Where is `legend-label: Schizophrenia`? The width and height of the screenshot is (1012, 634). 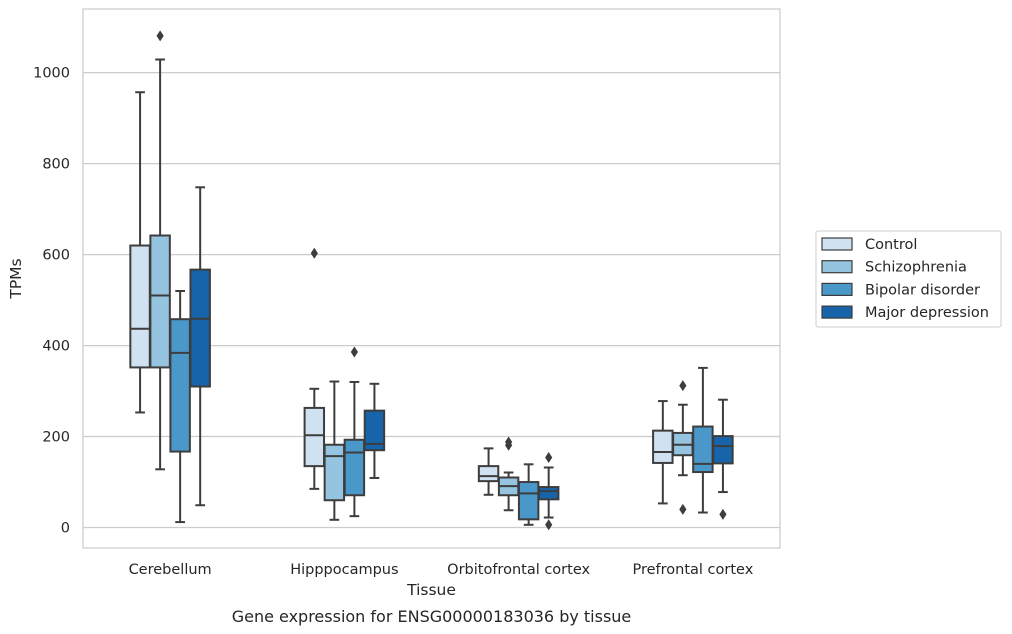
legend-label: Schizophrenia is located at coordinates (916, 268).